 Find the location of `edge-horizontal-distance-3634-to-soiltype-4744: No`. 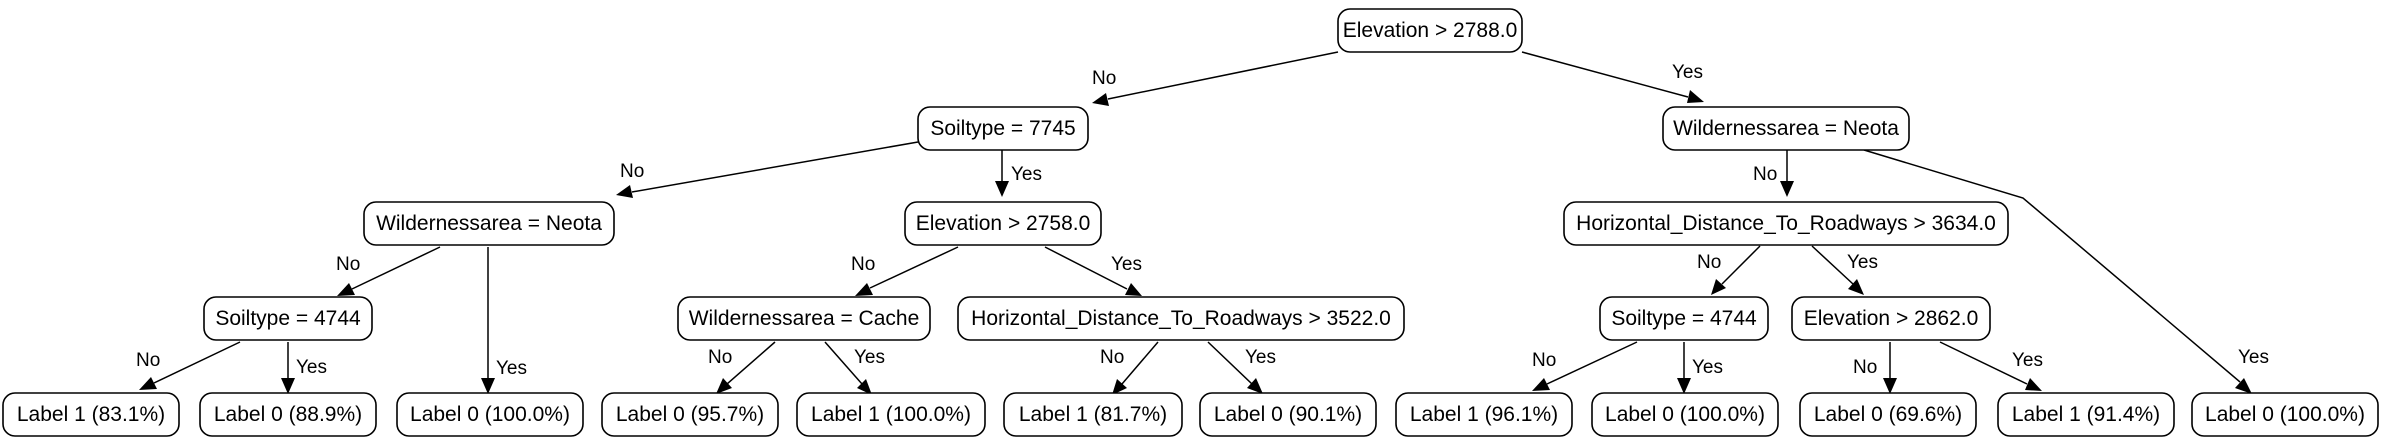

edge-horizontal-distance-3634-to-soiltype-4744: No is located at coordinates (1729, 270).